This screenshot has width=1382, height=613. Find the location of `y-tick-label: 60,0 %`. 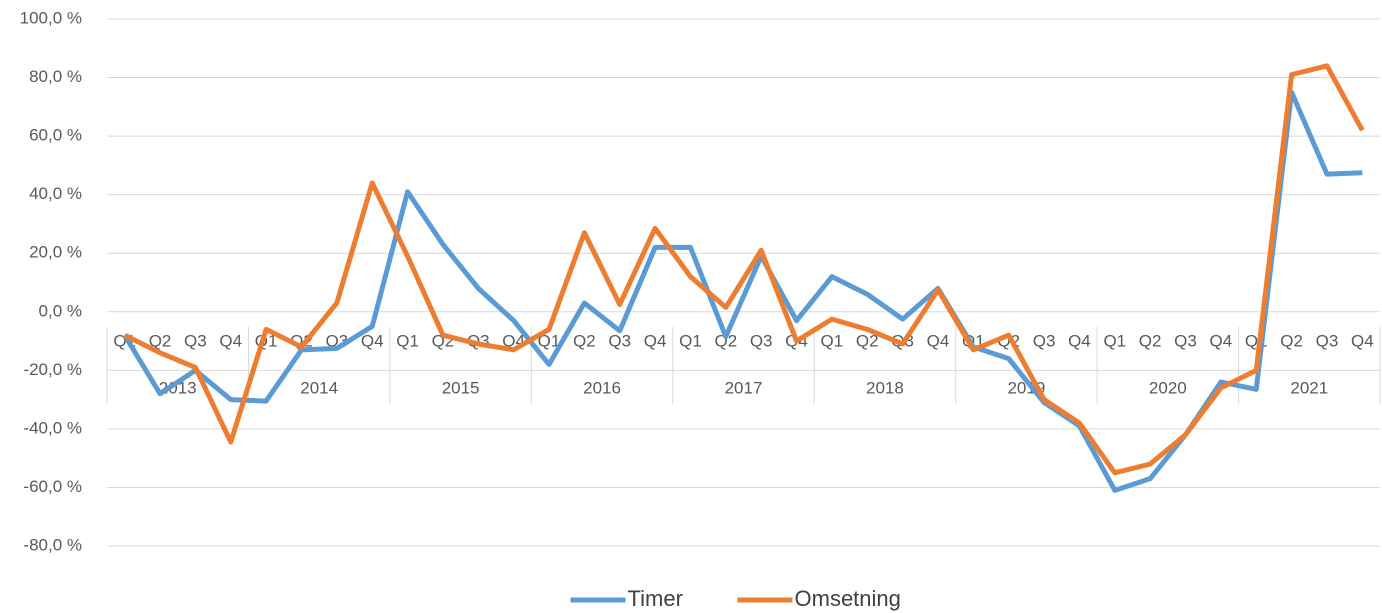

y-tick-label: 60,0 % is located at coordinates (55, 135).